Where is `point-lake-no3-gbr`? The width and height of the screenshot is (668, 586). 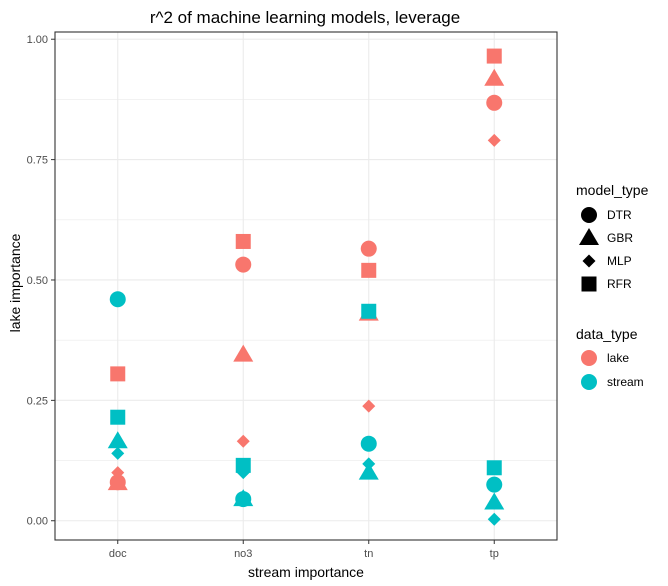 point-lake-no3-gbr is located at coordinates (243, 353).